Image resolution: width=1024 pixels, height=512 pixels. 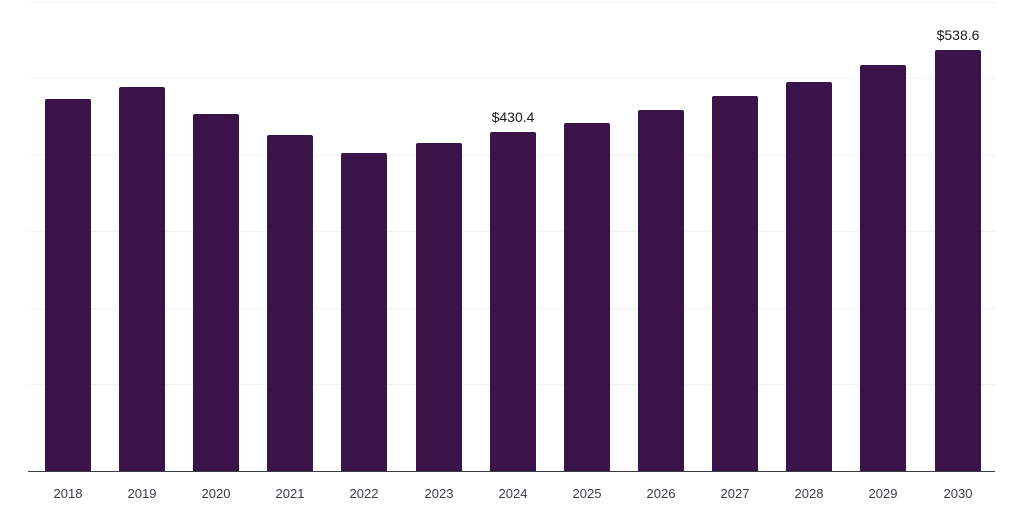 I want to click on bar-group-2024: $430.4, so click(x=513, y=235).